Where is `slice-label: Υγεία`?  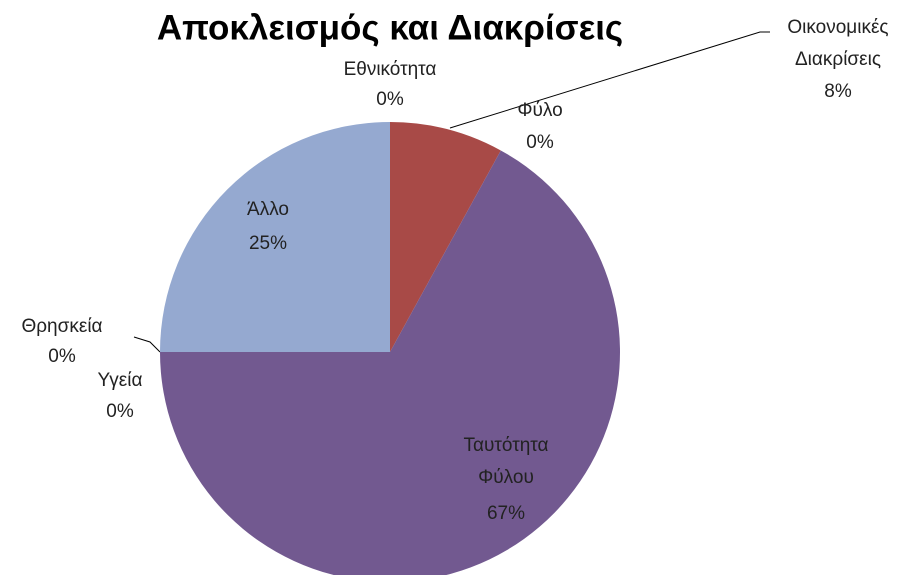 slice-label: Υγεία is located at coordinates (120, 380).